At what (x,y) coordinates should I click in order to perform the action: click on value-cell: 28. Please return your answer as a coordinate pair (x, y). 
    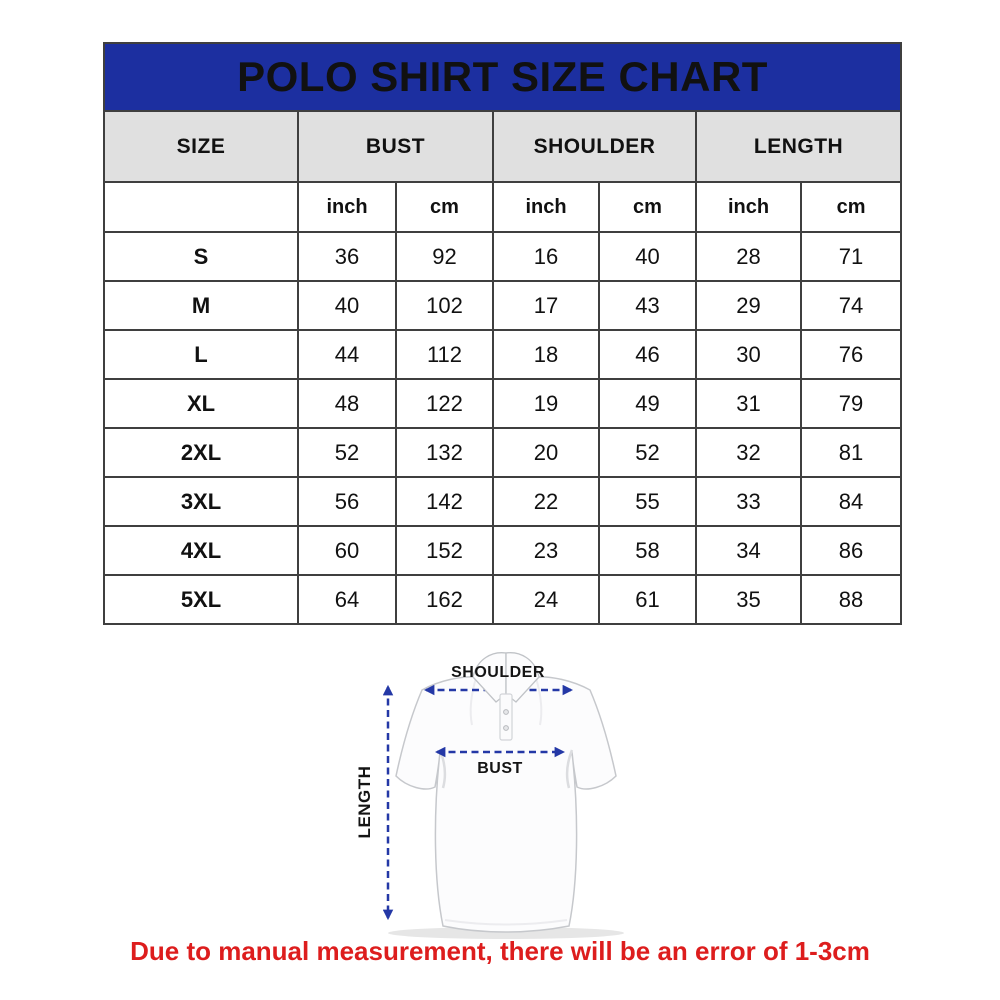
    Looking at the image, I should click on (748, 256).